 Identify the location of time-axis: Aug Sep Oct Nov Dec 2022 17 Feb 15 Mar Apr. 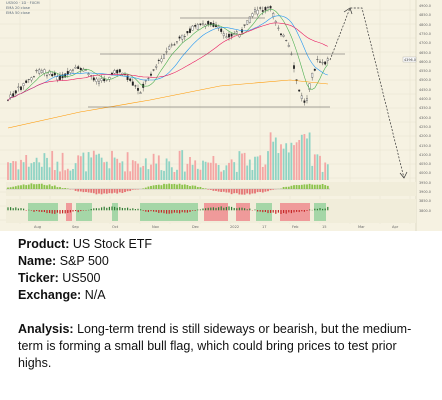
(210, 227).